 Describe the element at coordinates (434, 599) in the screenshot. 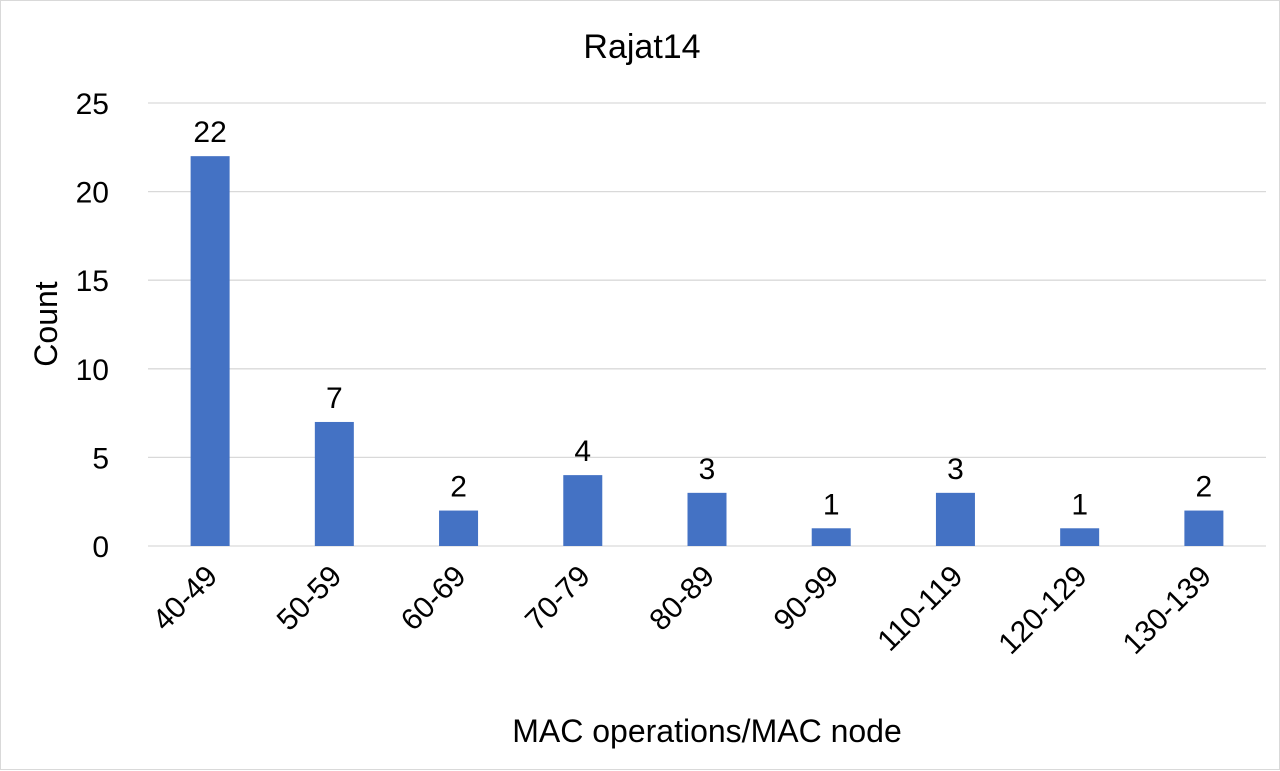

I see `x-tick-label: 60-69` at that location.